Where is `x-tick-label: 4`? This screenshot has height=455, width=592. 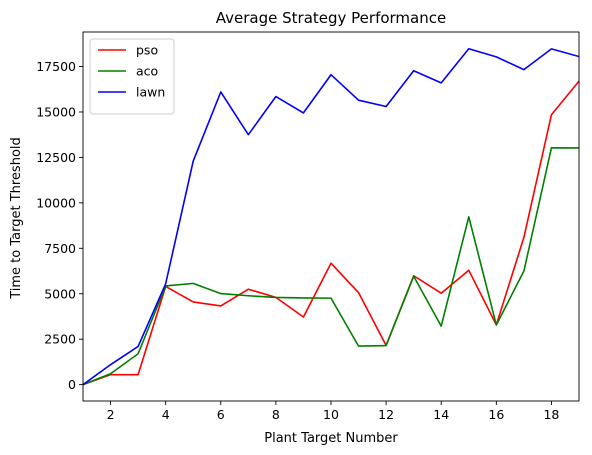 x-tick-label: 4 is located at coordinates (166, 414).